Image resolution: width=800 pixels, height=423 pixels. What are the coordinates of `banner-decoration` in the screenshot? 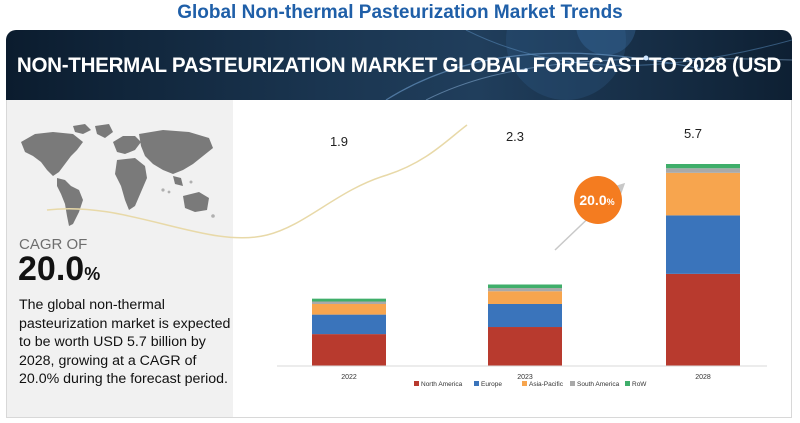 It's located at (588, 65).